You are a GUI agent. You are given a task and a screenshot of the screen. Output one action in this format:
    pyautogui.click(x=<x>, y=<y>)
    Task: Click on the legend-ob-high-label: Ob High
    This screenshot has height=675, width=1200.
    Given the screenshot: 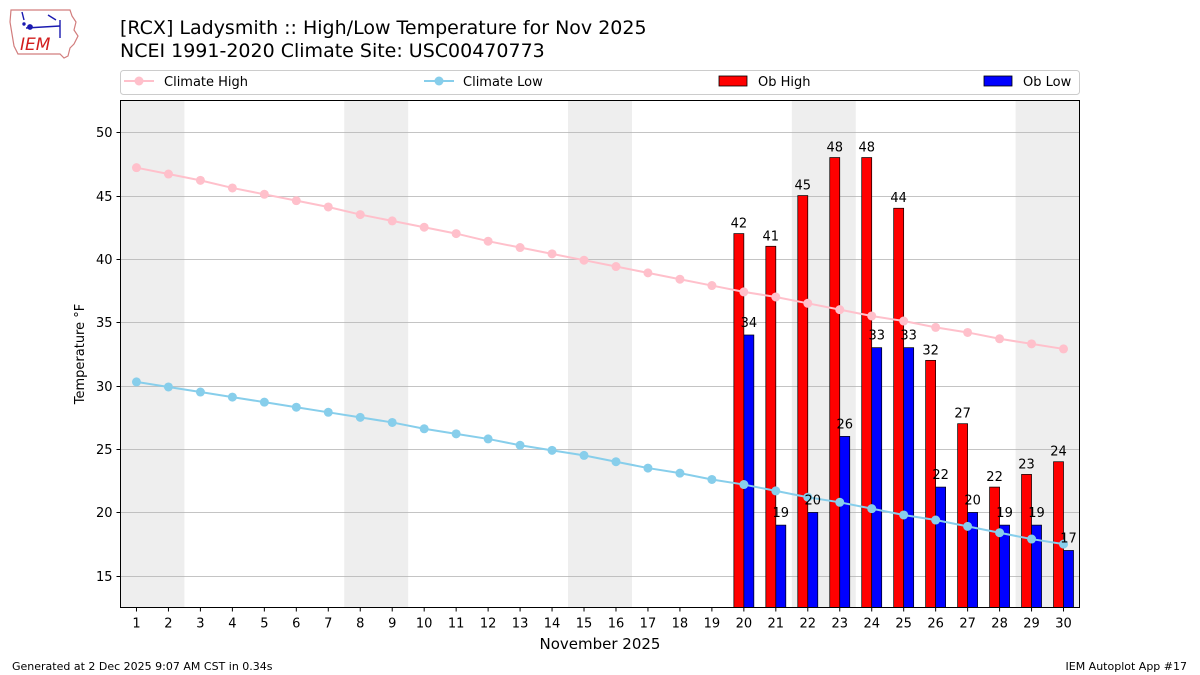 What is the action you would take?
    pyautogui.click(x=784, y=82)
    